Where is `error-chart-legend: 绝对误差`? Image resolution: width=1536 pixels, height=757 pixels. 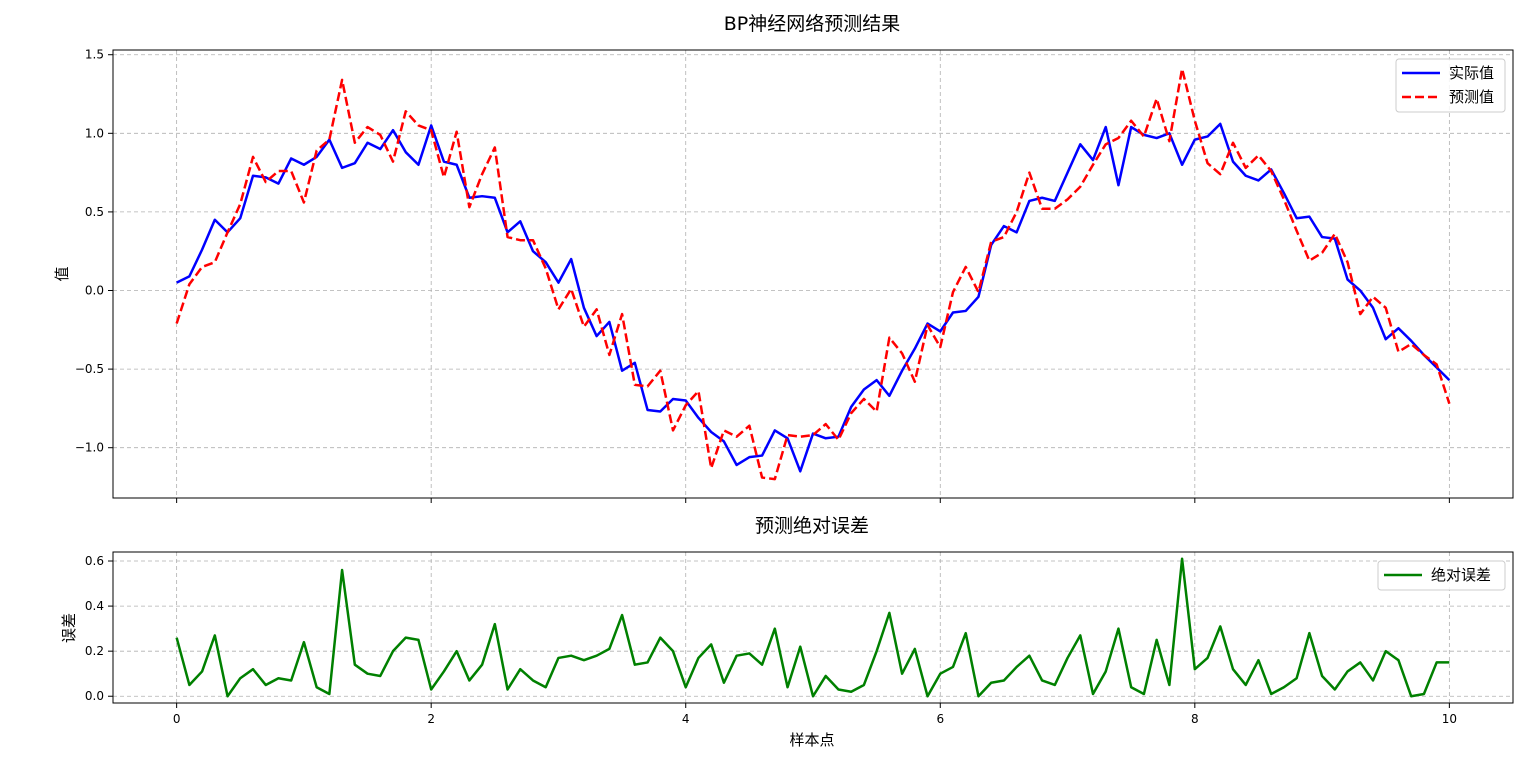
error-chart-legend: 绝对误差 is located at coordinates (1441, 575).